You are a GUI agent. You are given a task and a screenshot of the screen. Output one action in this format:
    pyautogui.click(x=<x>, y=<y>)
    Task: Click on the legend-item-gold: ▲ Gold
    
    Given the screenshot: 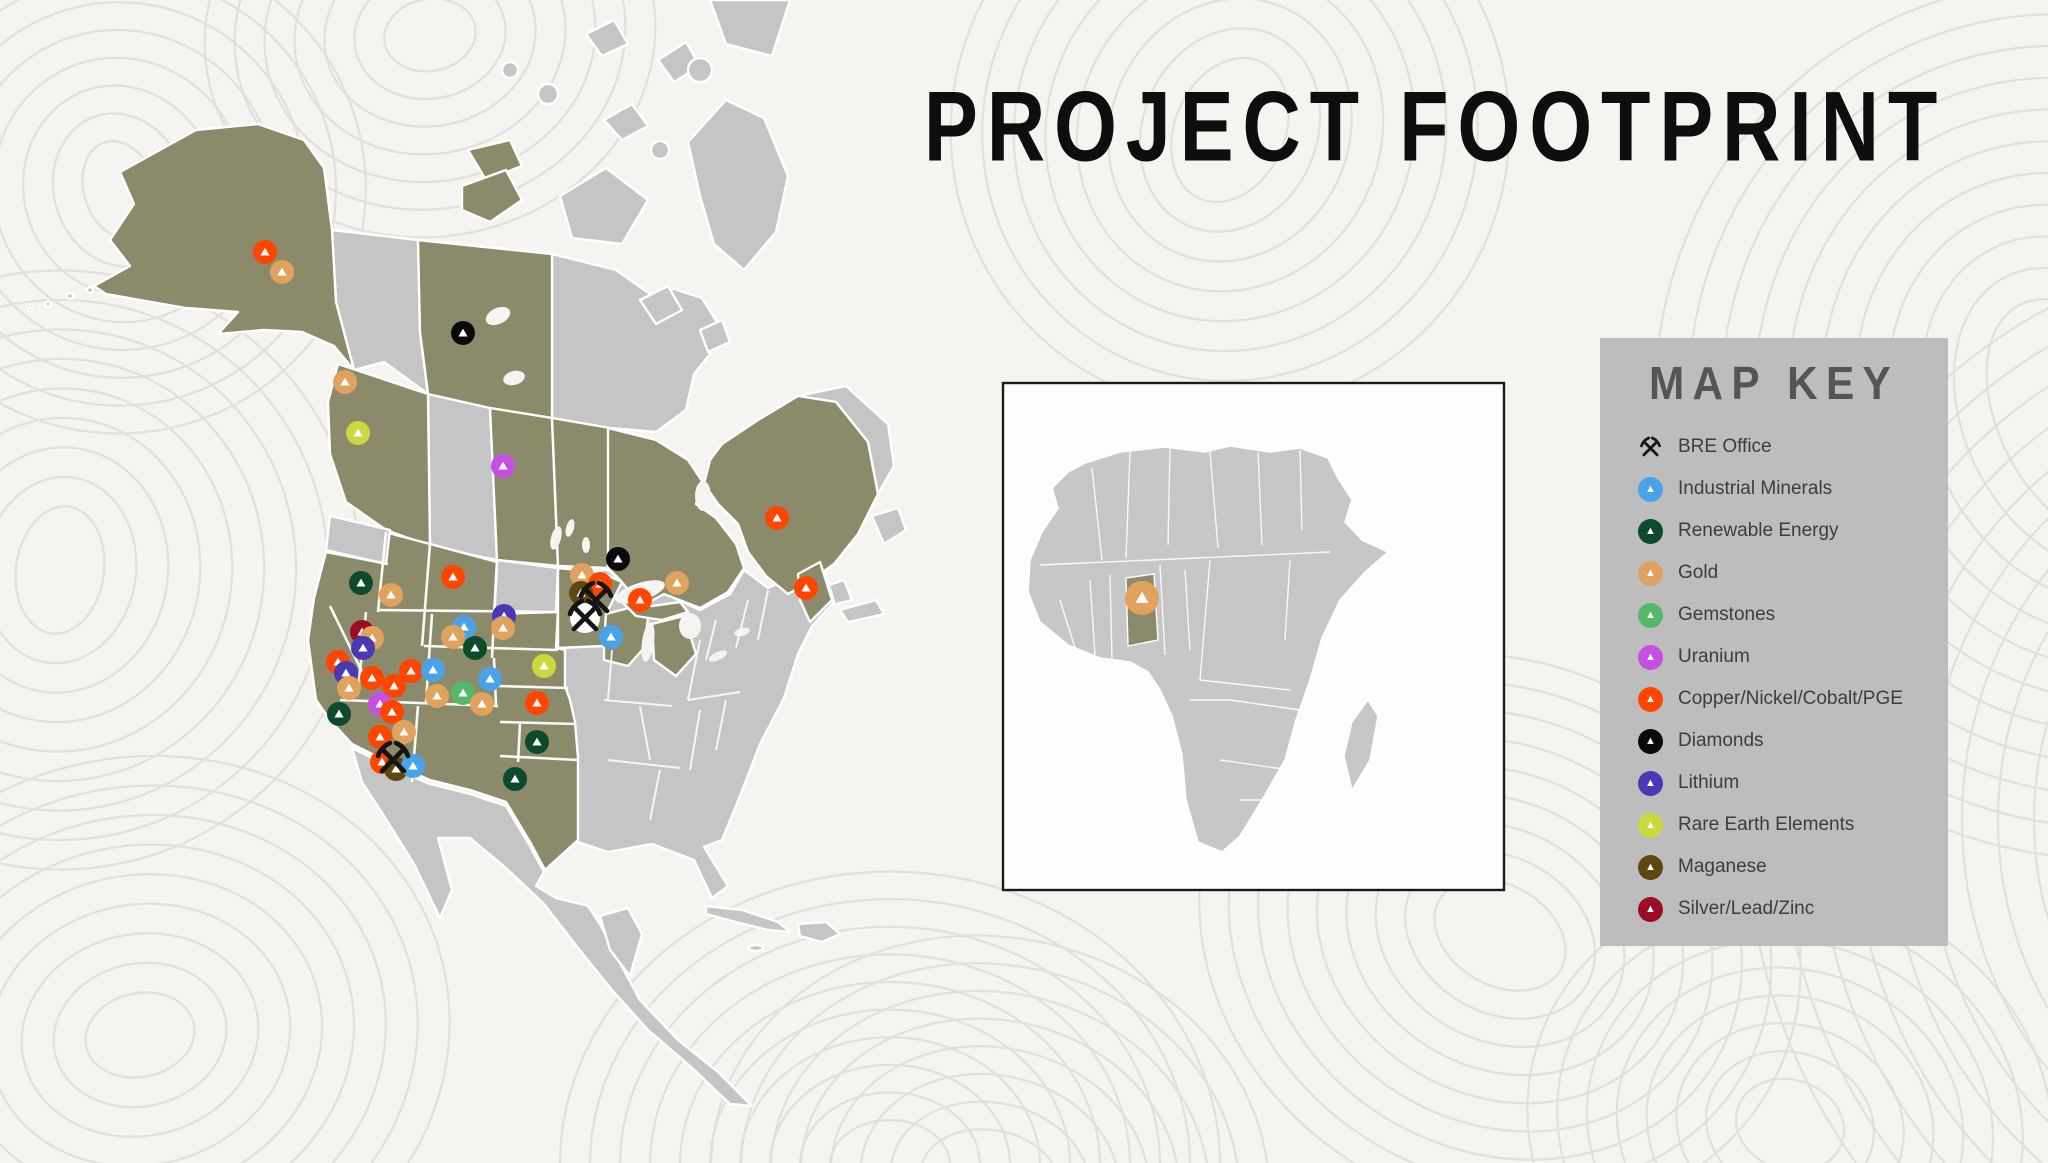 What is the action you would take?
    pyautogui.click(x=1774, y=573)
    